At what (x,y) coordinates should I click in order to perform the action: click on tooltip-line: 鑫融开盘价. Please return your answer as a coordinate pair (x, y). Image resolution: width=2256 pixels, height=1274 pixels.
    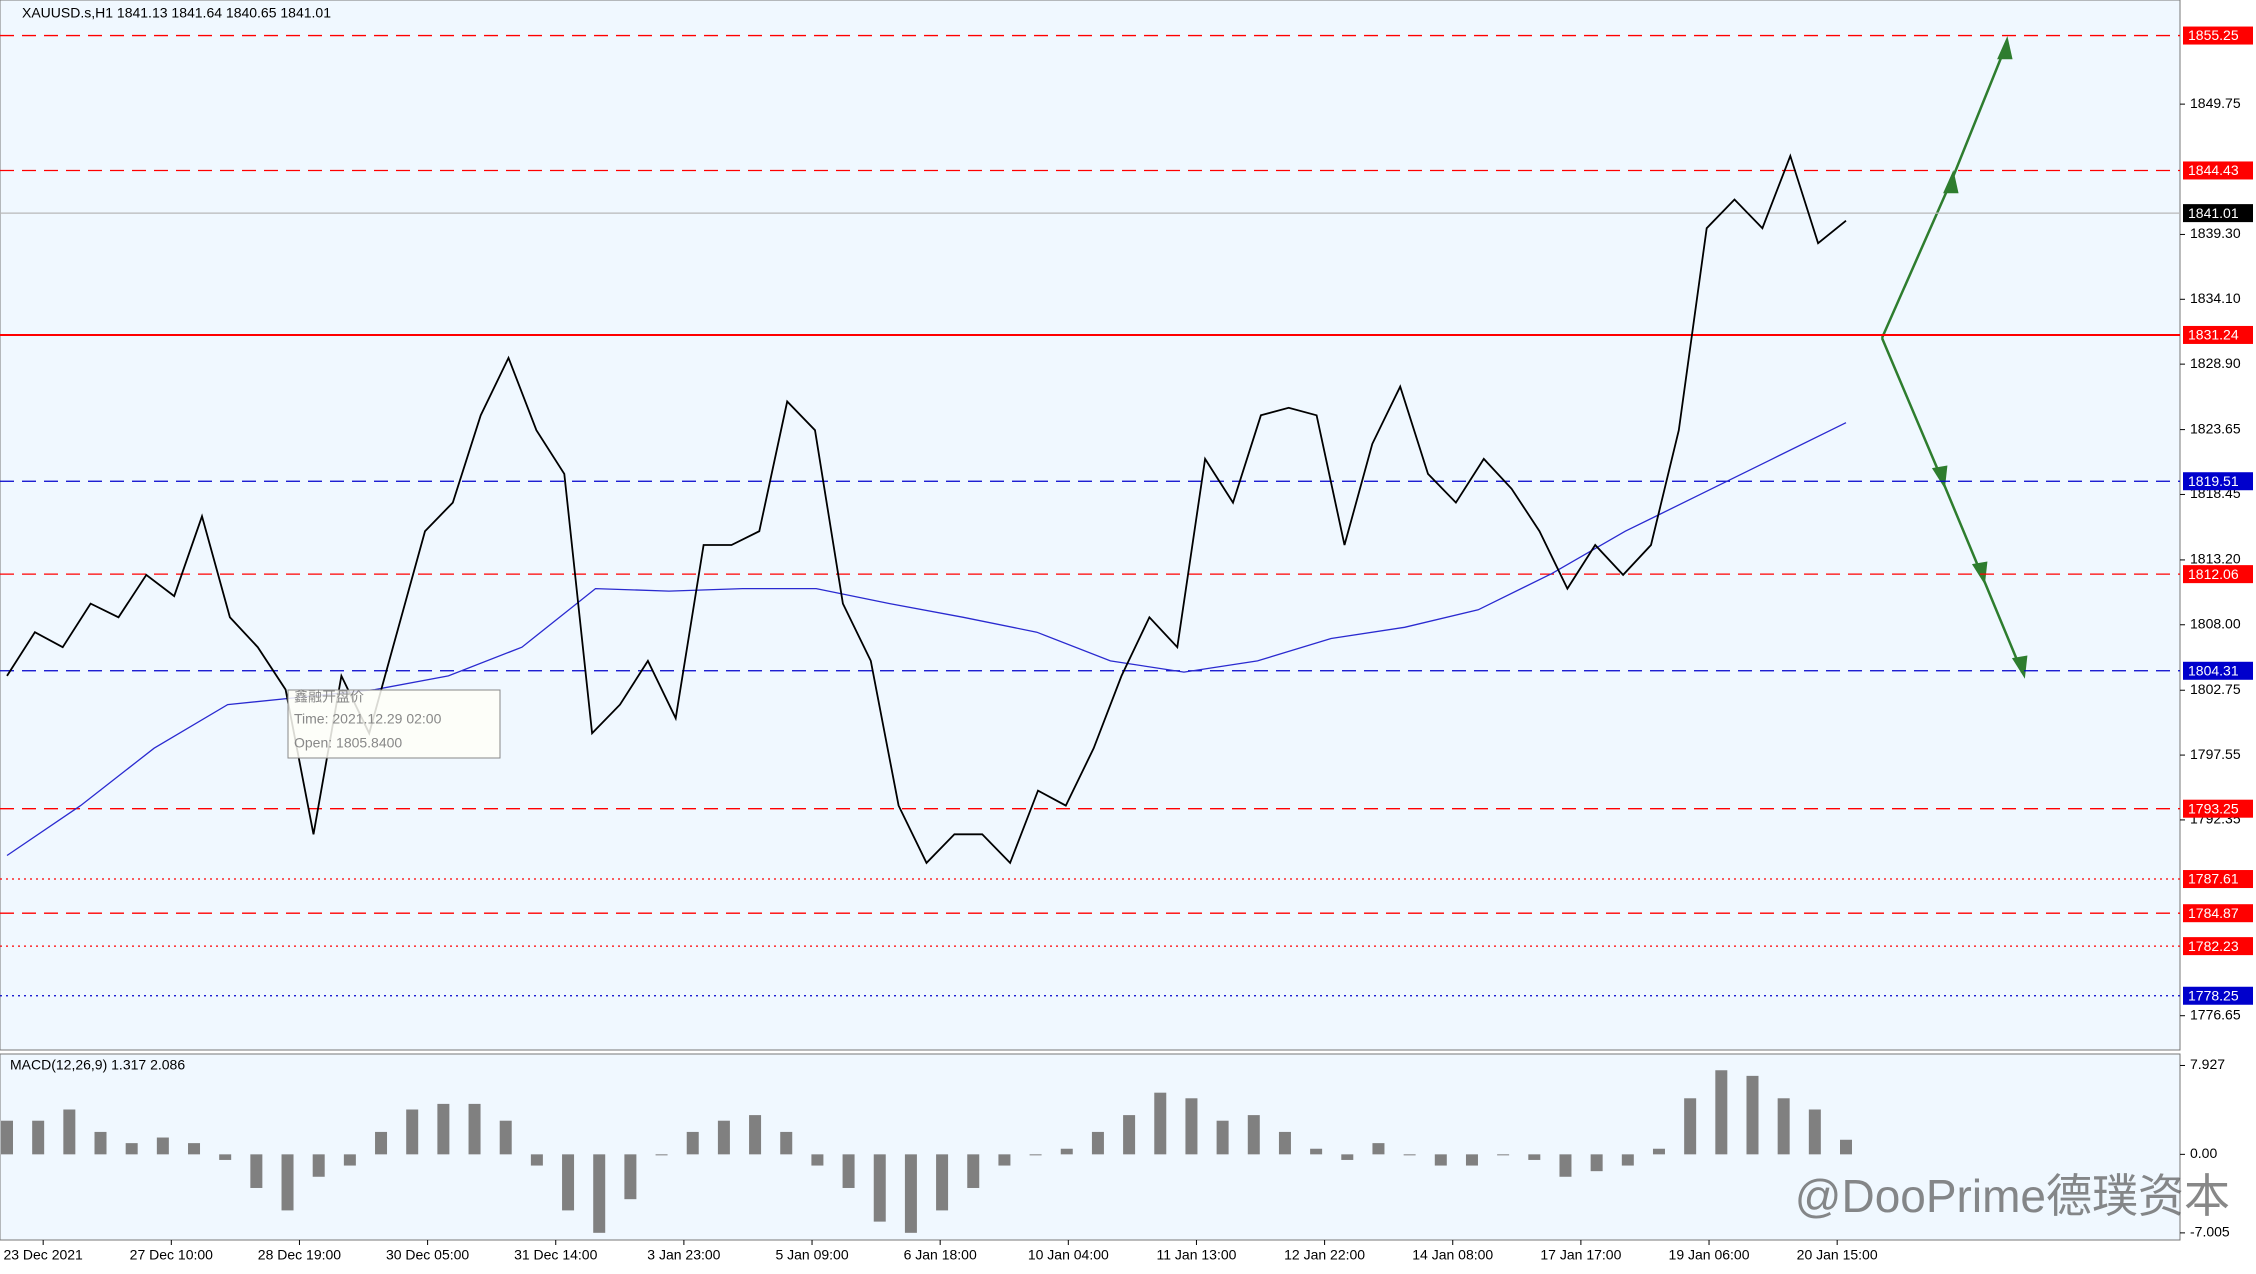
    Looking at the image, I should click on (329, 697).